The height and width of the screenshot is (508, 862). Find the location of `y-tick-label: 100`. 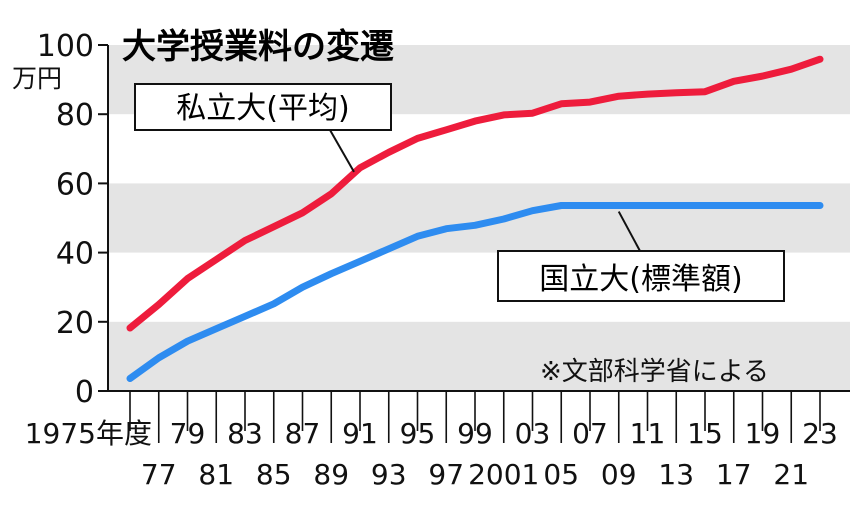

y-tick-label: 100 is located at coordinates (65, 46).